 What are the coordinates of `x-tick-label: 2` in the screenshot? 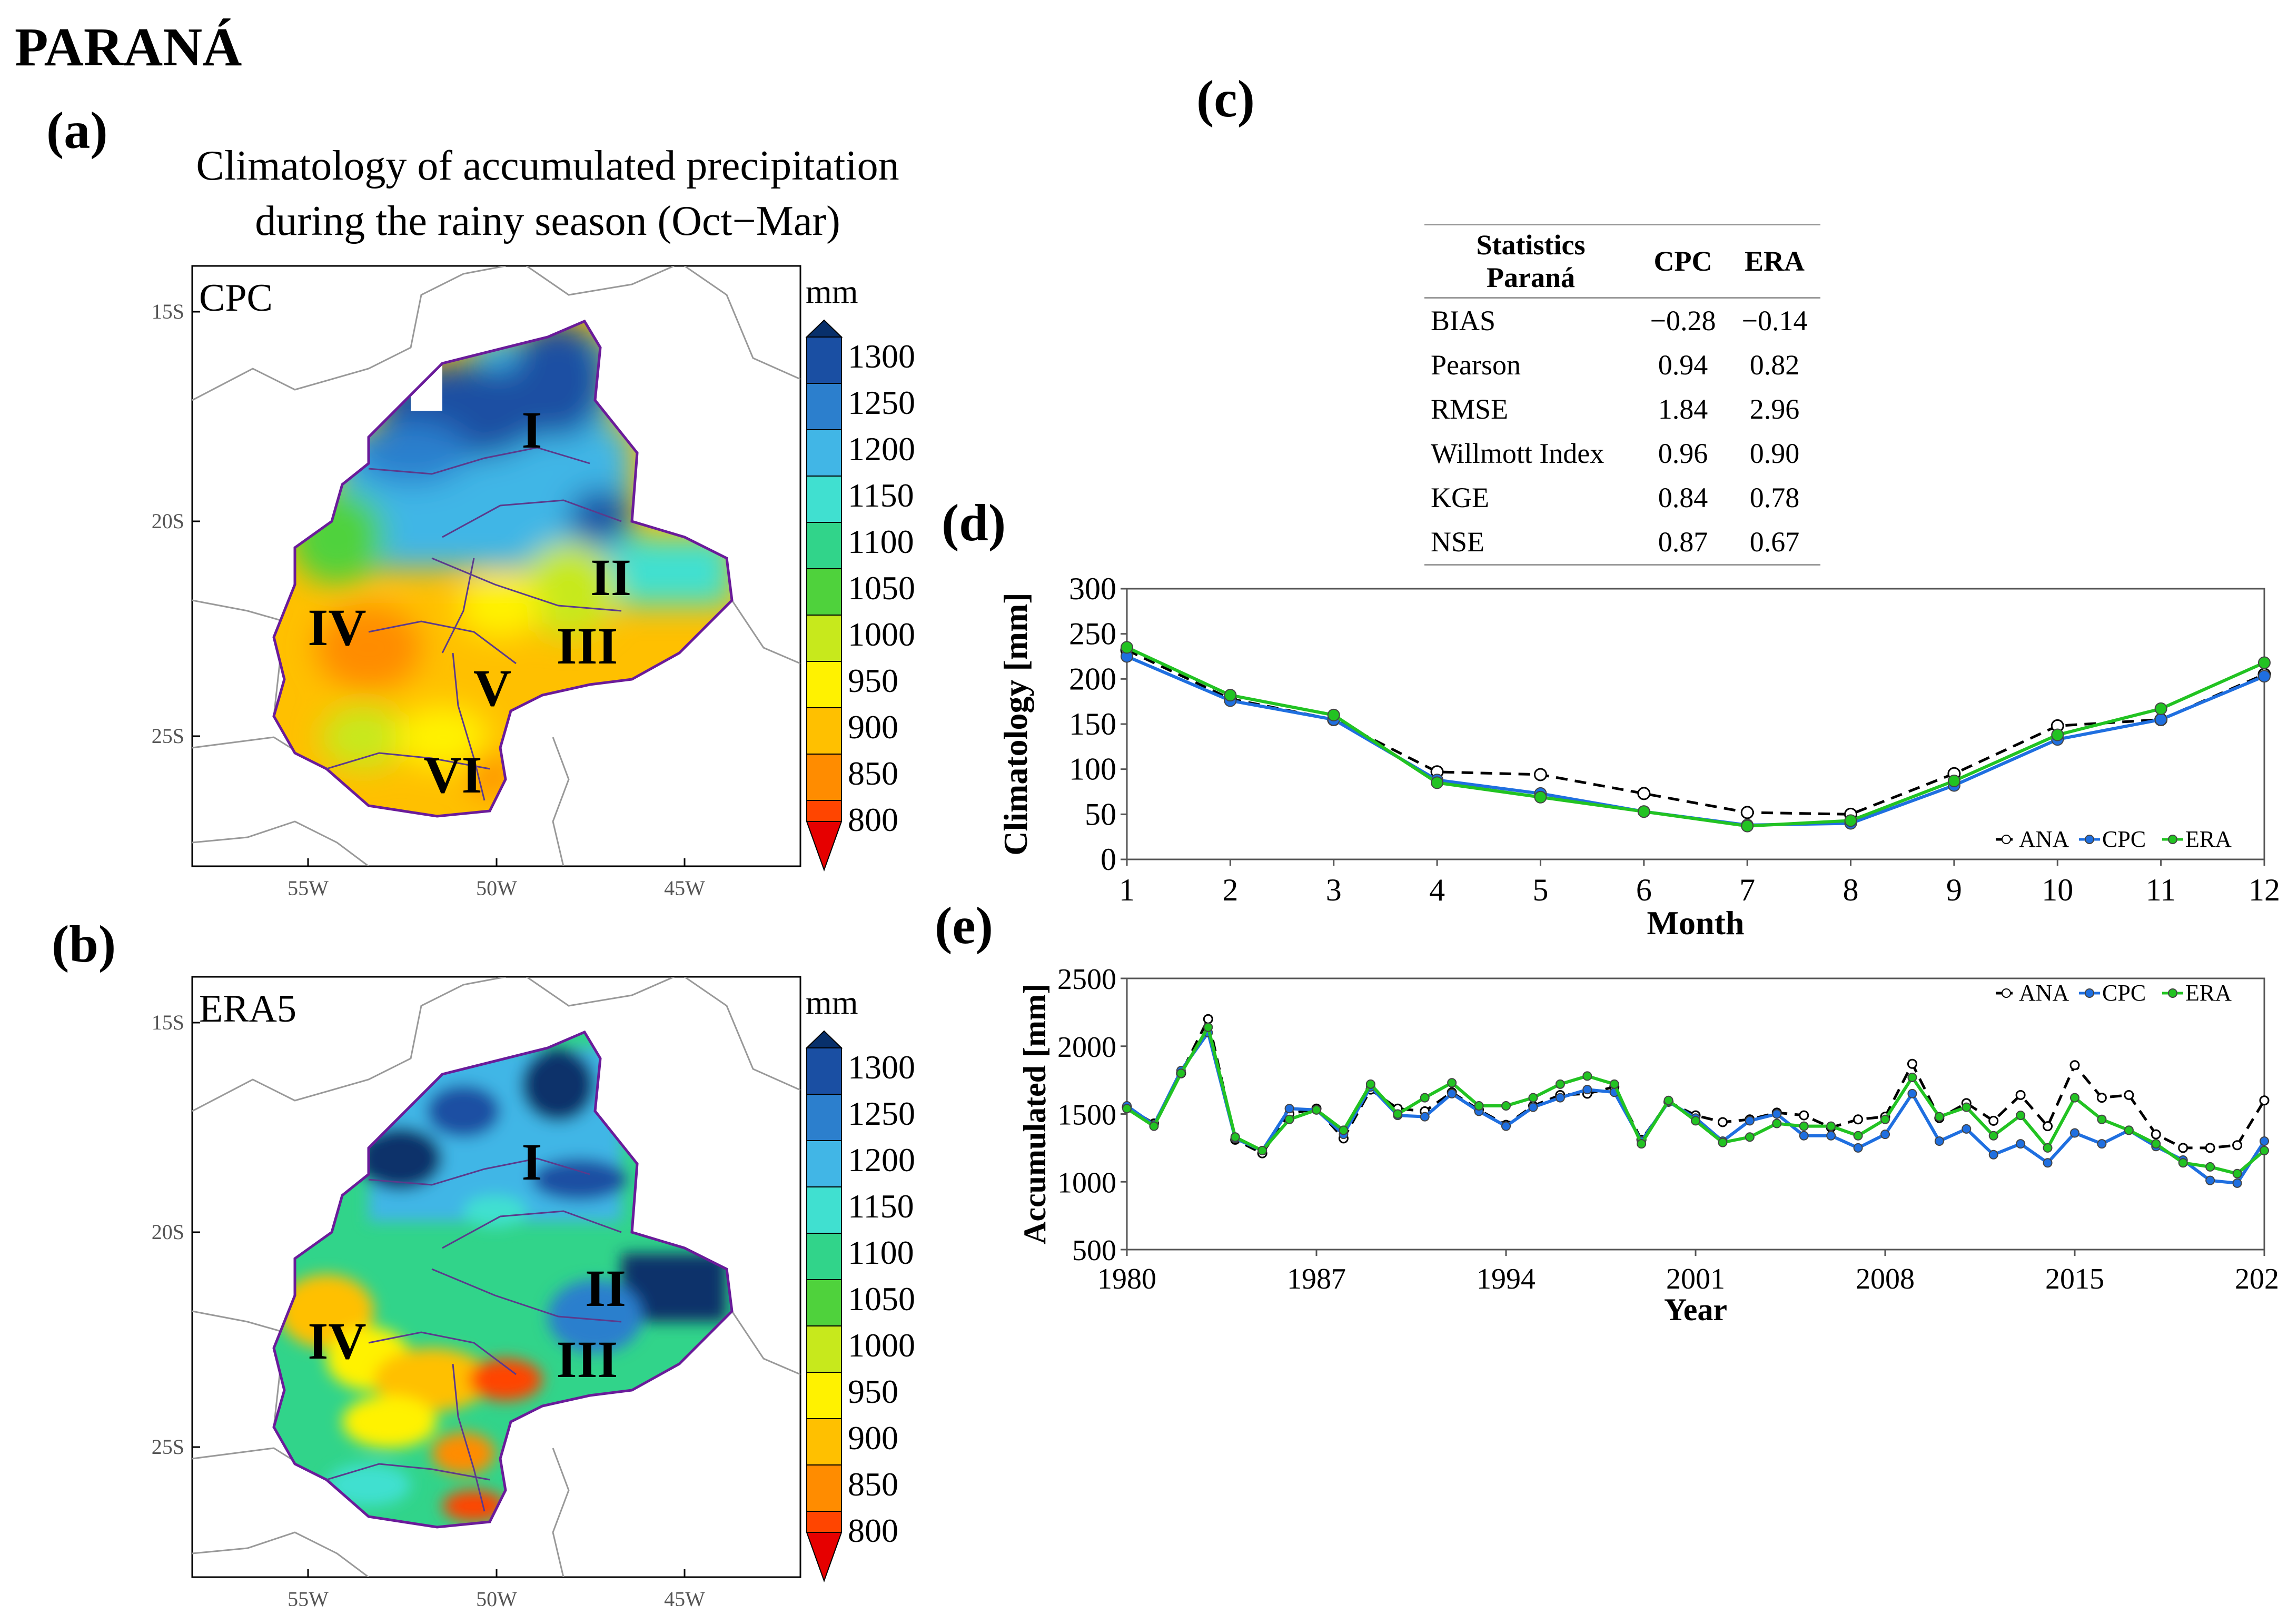 It's located at (1230, 890).